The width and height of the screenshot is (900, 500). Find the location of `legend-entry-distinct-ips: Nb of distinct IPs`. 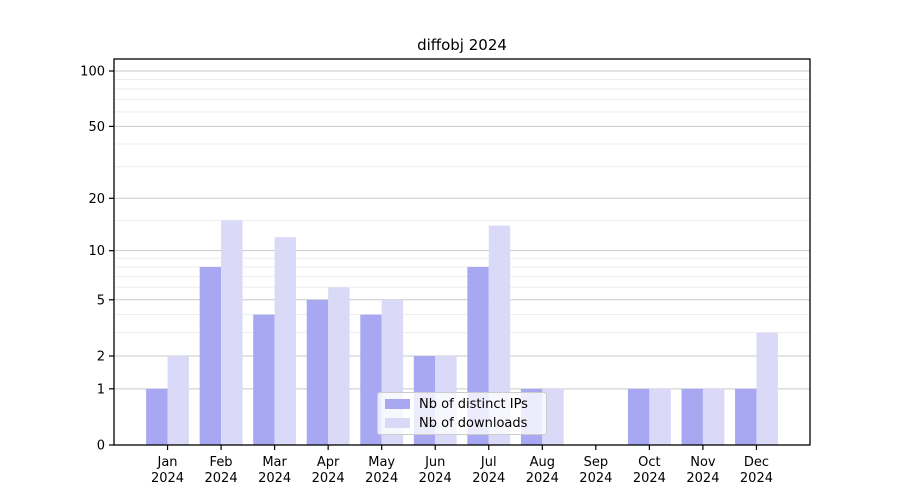

legend-entry-distinct-ips: Nb of distinct IPs is located at coordinates (461, 404).